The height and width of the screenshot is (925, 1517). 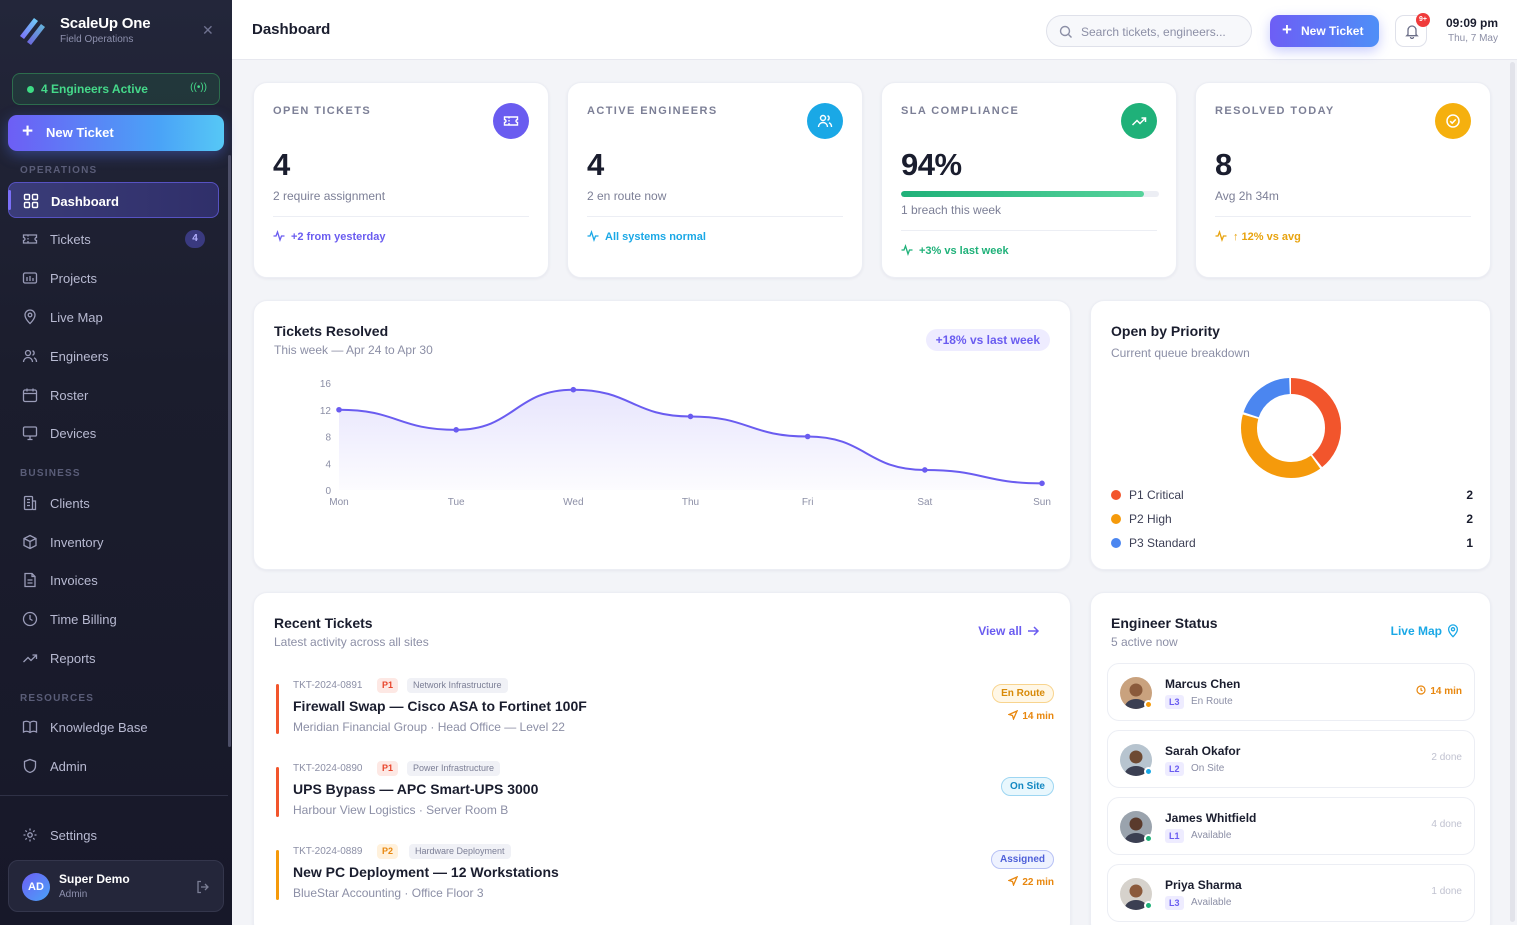 I want to click on ticket-icon, so click(x=511, y=121).